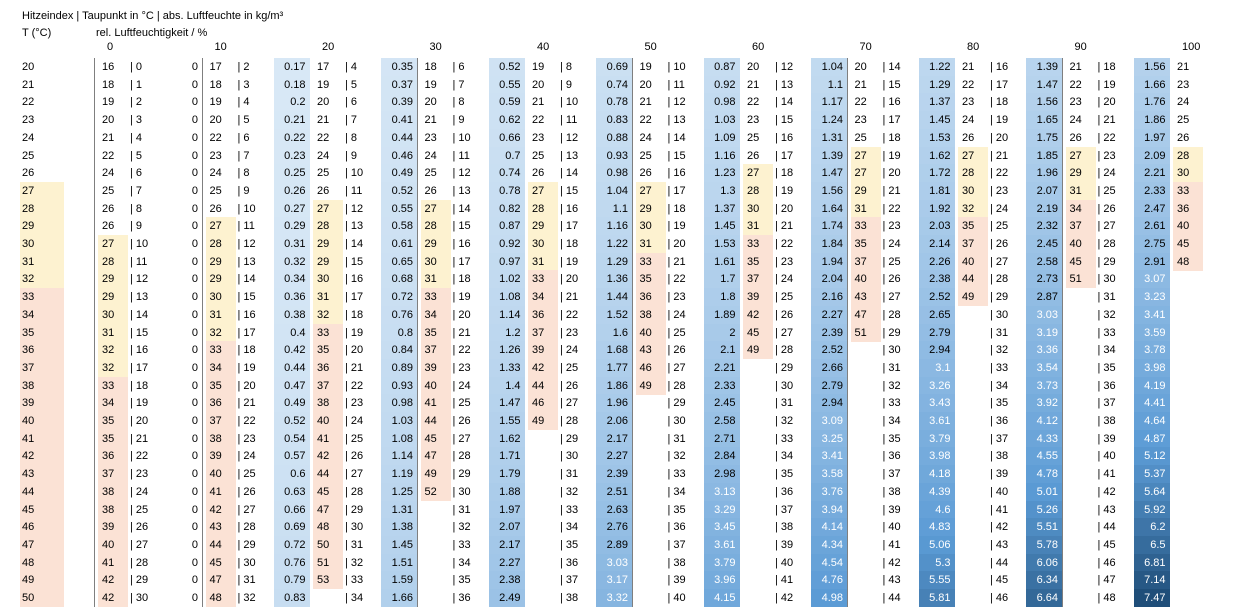 The image size is (1244, 615). I want to click on absolute-humidity-cell: 2.17, so click(614, 438).